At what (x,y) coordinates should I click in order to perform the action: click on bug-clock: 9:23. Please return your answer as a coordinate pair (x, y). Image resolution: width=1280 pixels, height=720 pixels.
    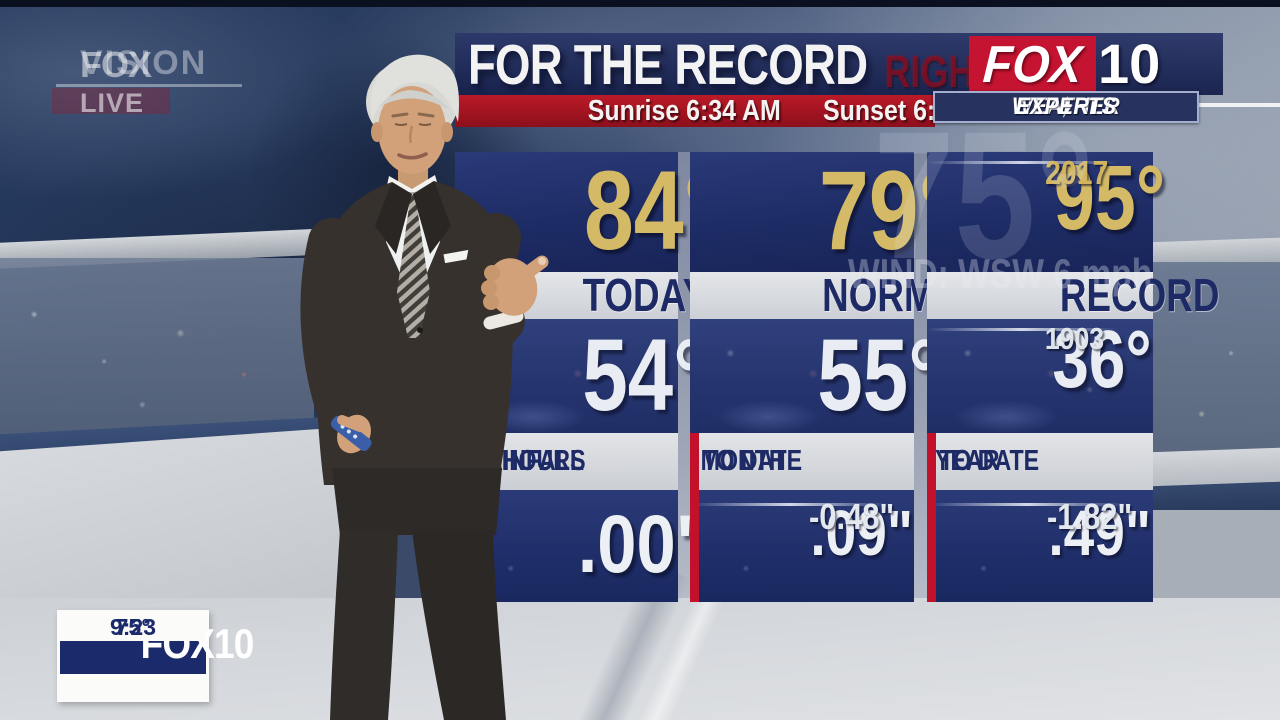
    Looking at the image, I should click on (133, 627).